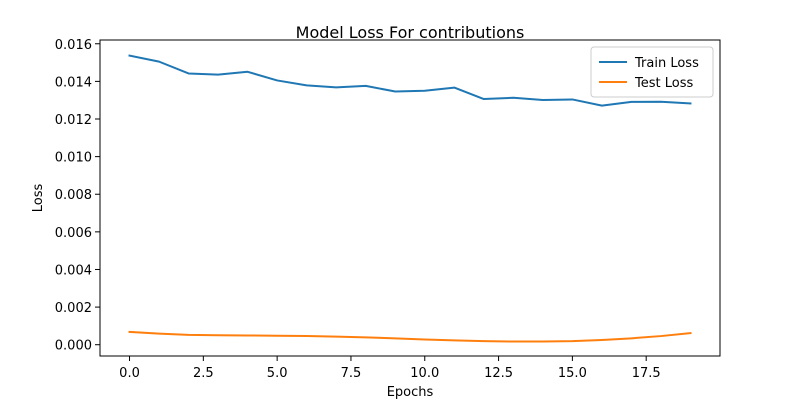  What do you see at coordinates (410, 392) in the screenshot?
I see `x-axis-label: Epochs` at bounding box center [410, 392].